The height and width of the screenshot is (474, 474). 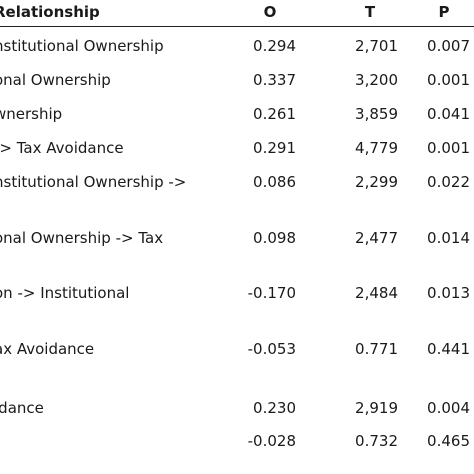 I want to click on row-relationship: idance, so click(x=22, y=408).